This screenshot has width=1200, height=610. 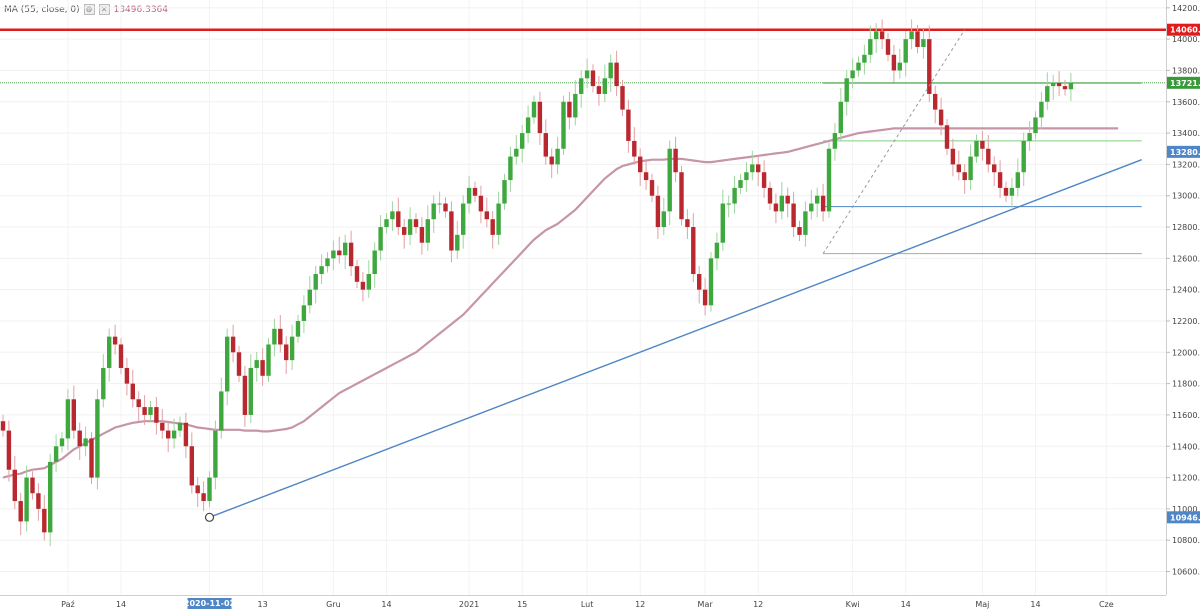 I want to click on time-cursor-tag, so click(x=209, y=603).